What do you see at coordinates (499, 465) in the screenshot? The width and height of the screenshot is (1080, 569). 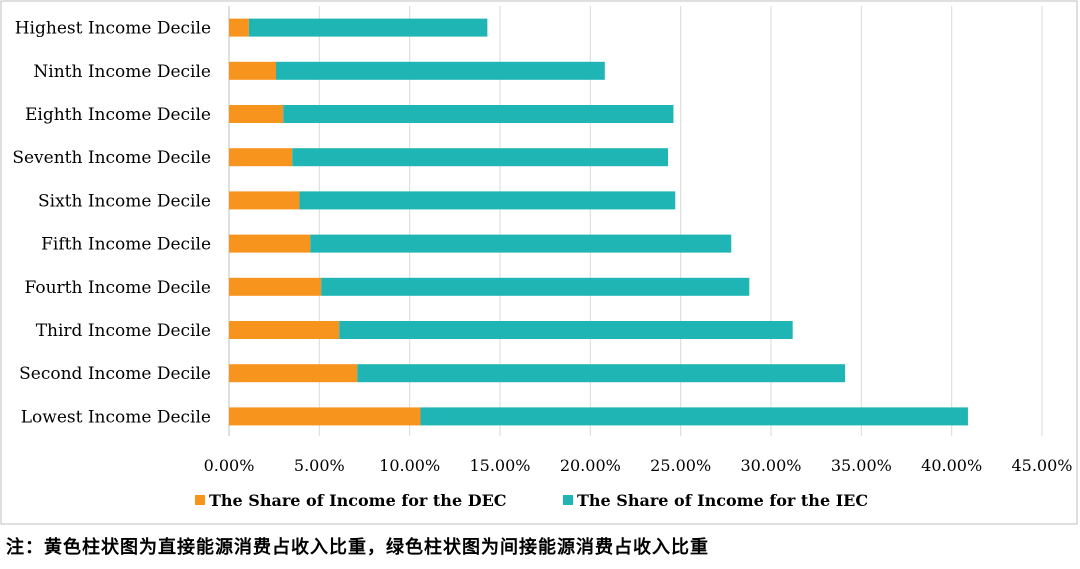 I see `x-tick-label: 15.00%` at bounding box center [499, 465].